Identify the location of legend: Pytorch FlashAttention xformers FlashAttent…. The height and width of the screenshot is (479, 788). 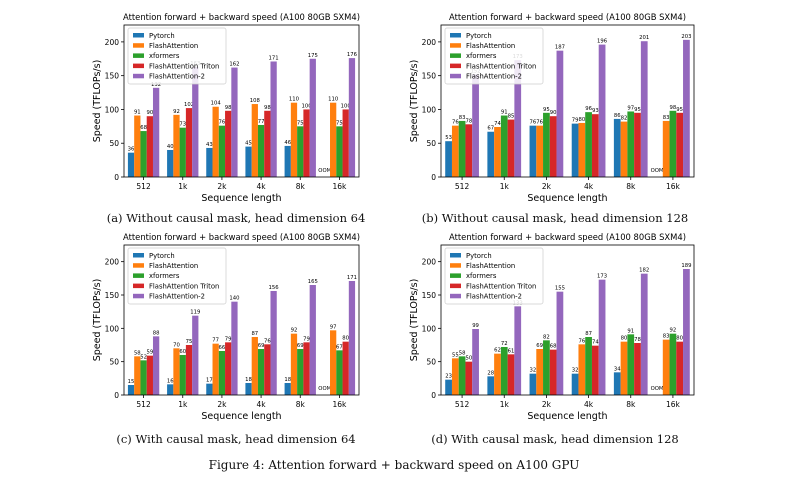
(494, 56).